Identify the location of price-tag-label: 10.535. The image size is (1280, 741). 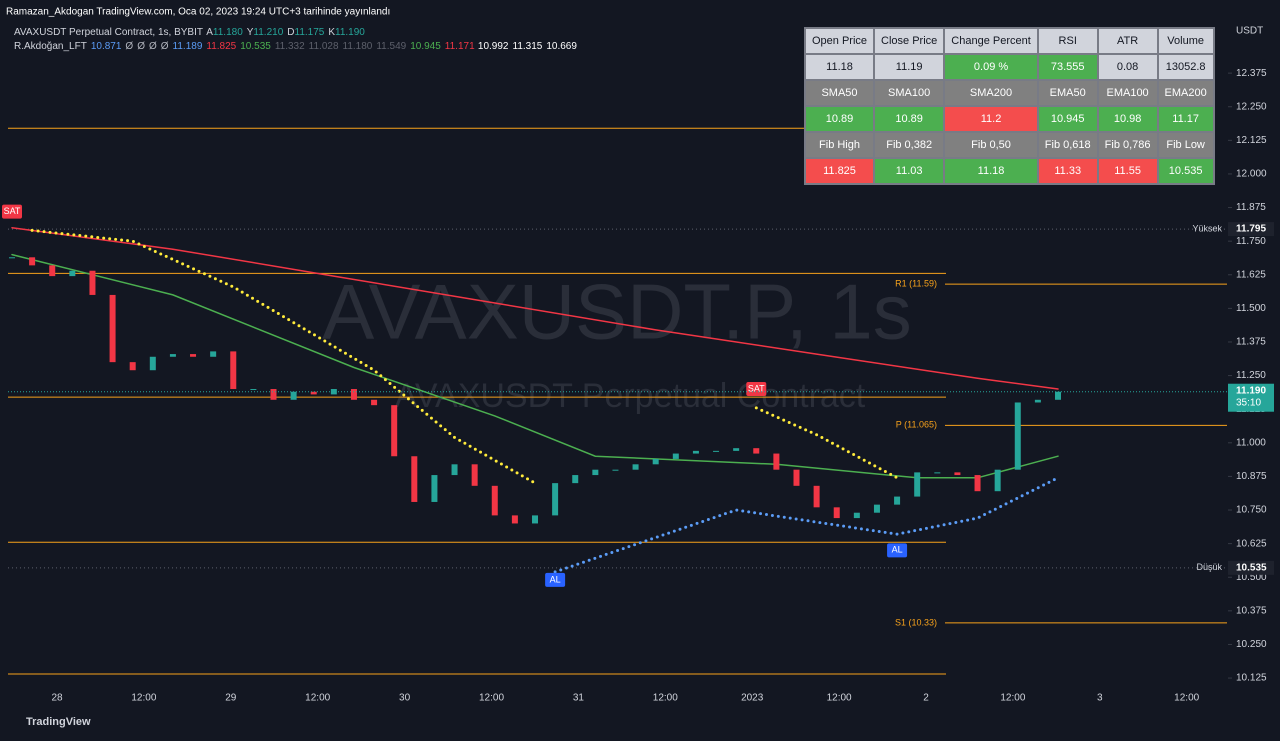
(1251, 567).